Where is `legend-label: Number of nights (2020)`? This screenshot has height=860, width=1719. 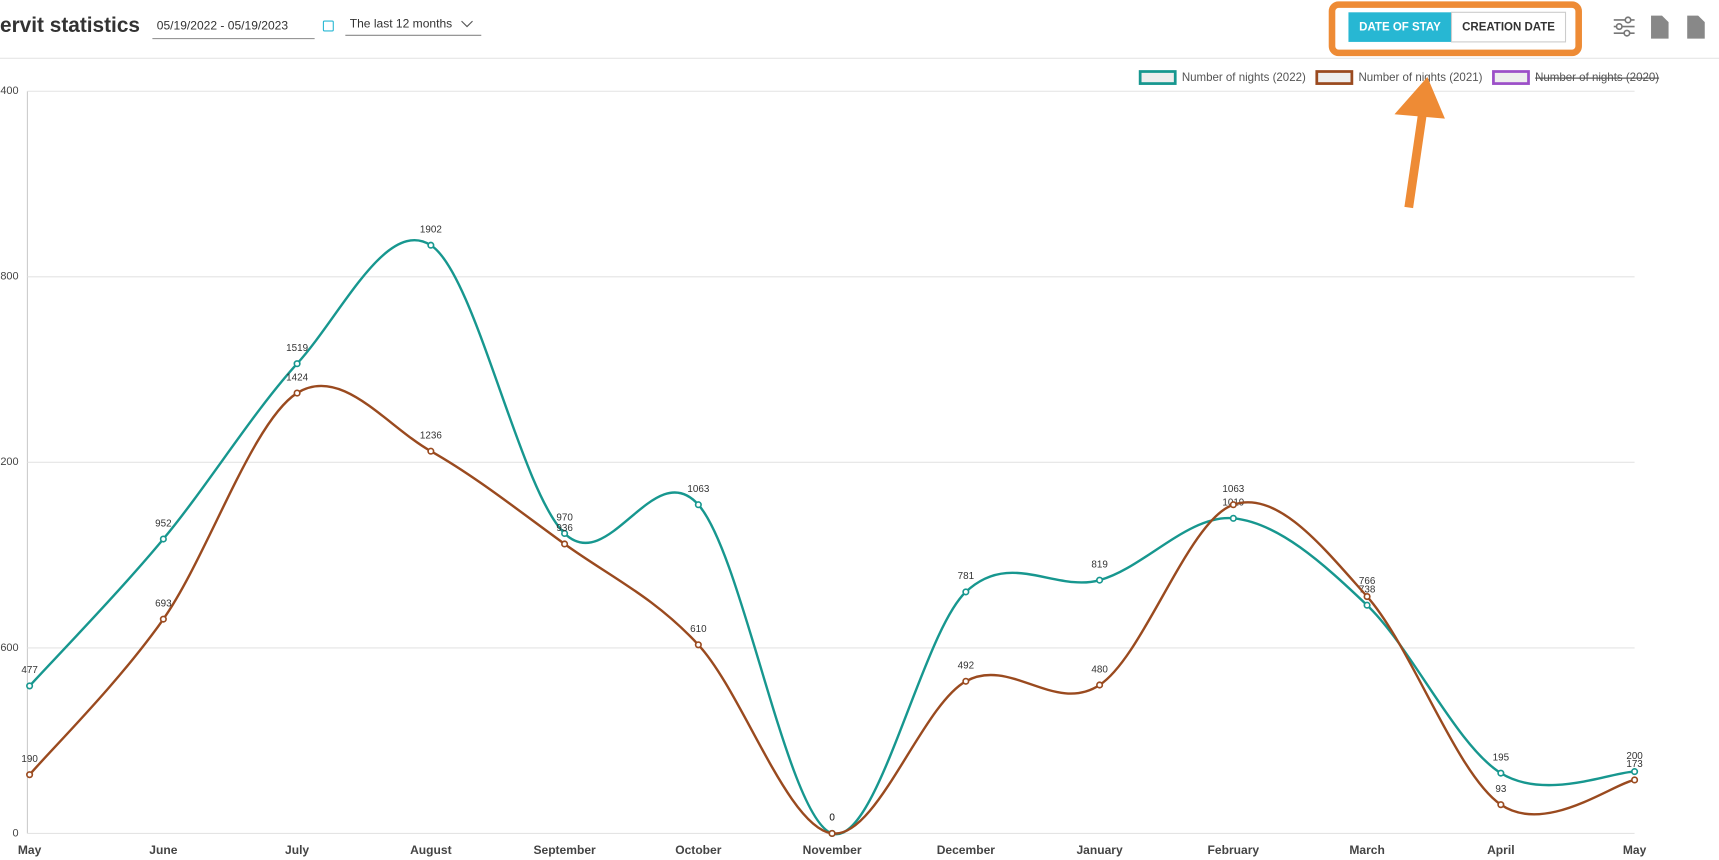
legend-label: Number of nights (2020) is located at coordinates (1597, 78).